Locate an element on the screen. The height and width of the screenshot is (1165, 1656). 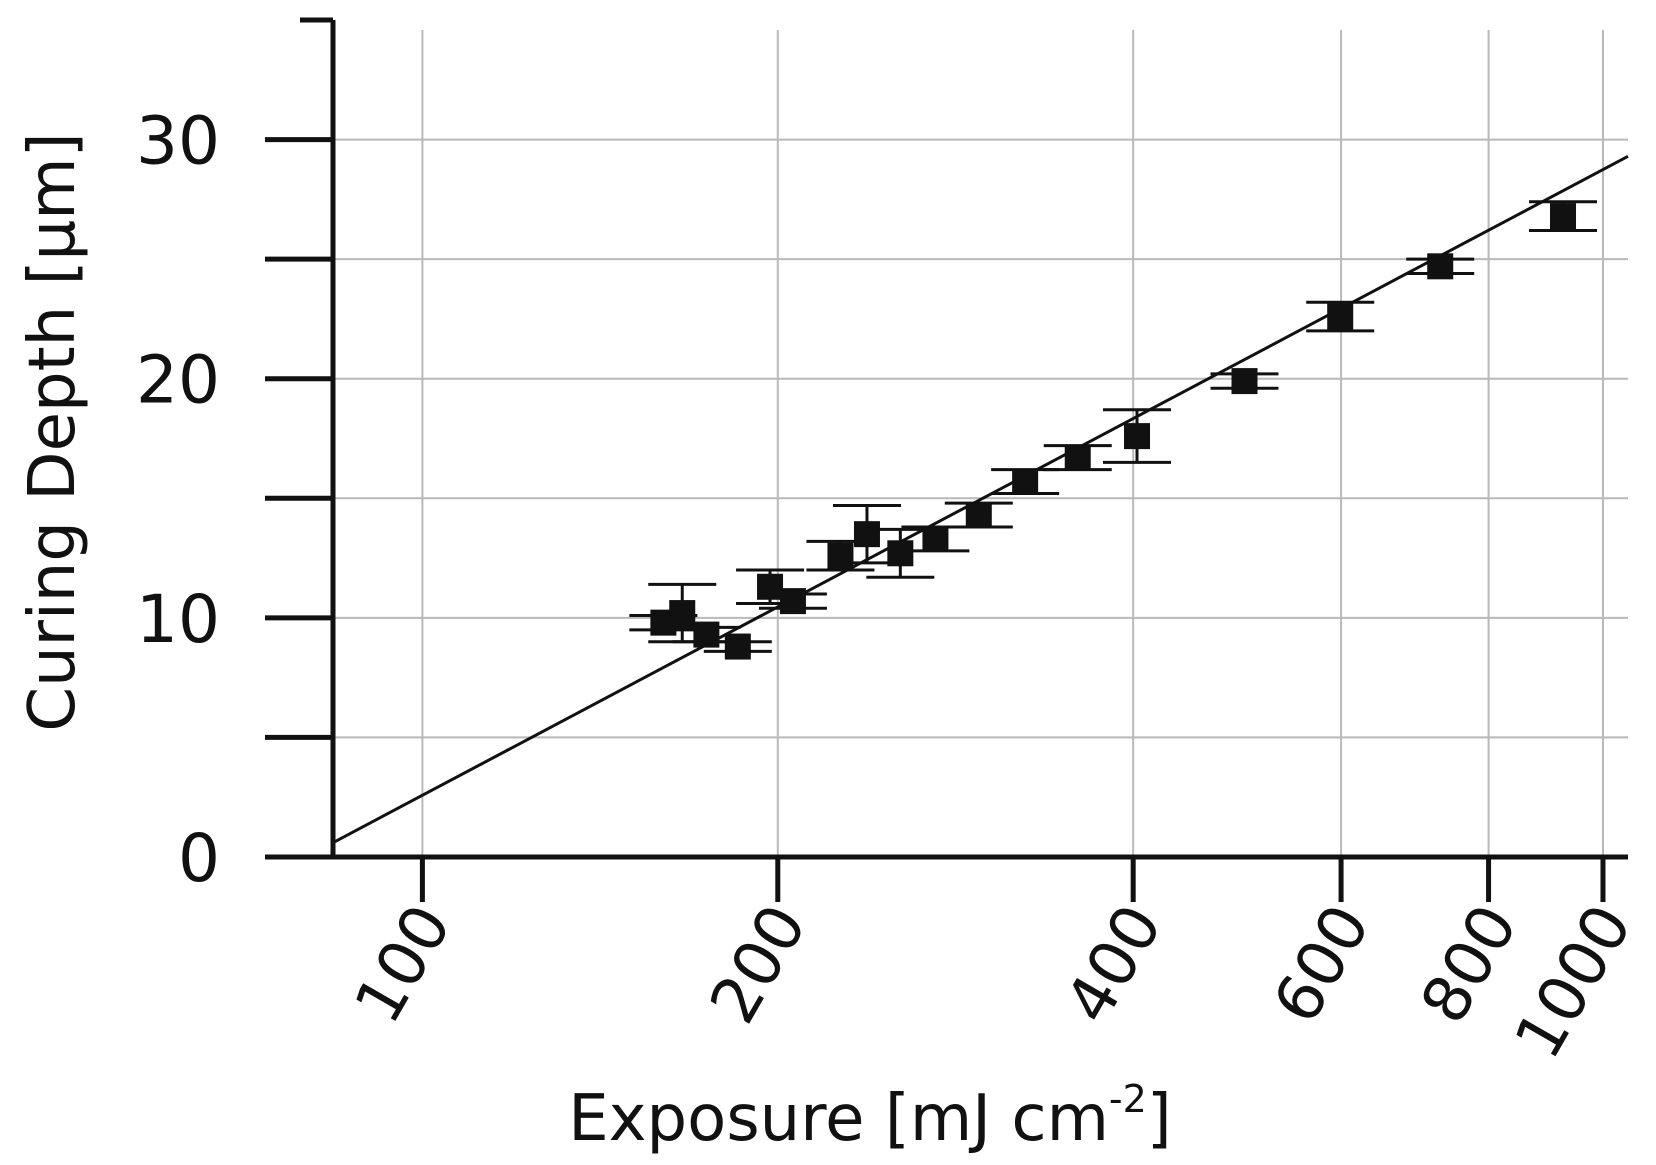
y-tick-label: 0 is located at coordinates (199, 858).